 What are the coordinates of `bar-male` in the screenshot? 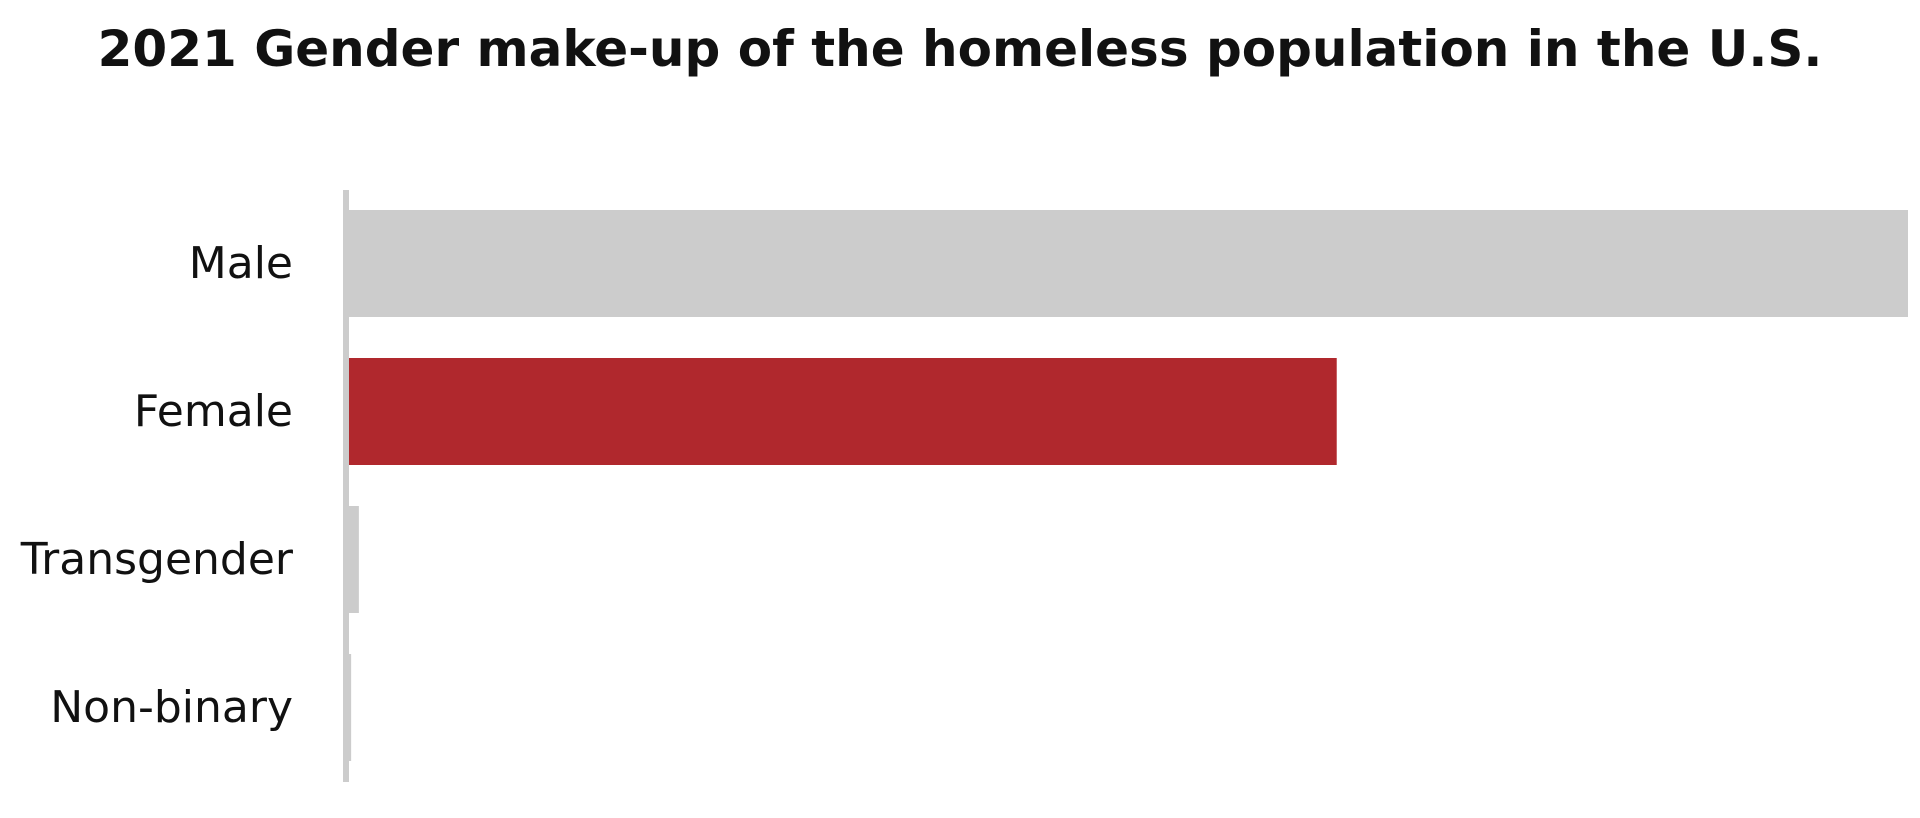 It's located at (1127, 263).